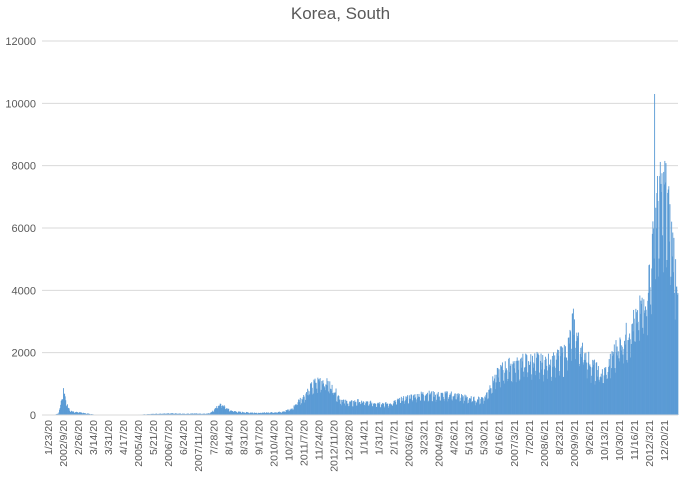  Describe the element at coordinates (49, 437) in the screenshot. I see `x-tick-label: 1/23/20` at that location.